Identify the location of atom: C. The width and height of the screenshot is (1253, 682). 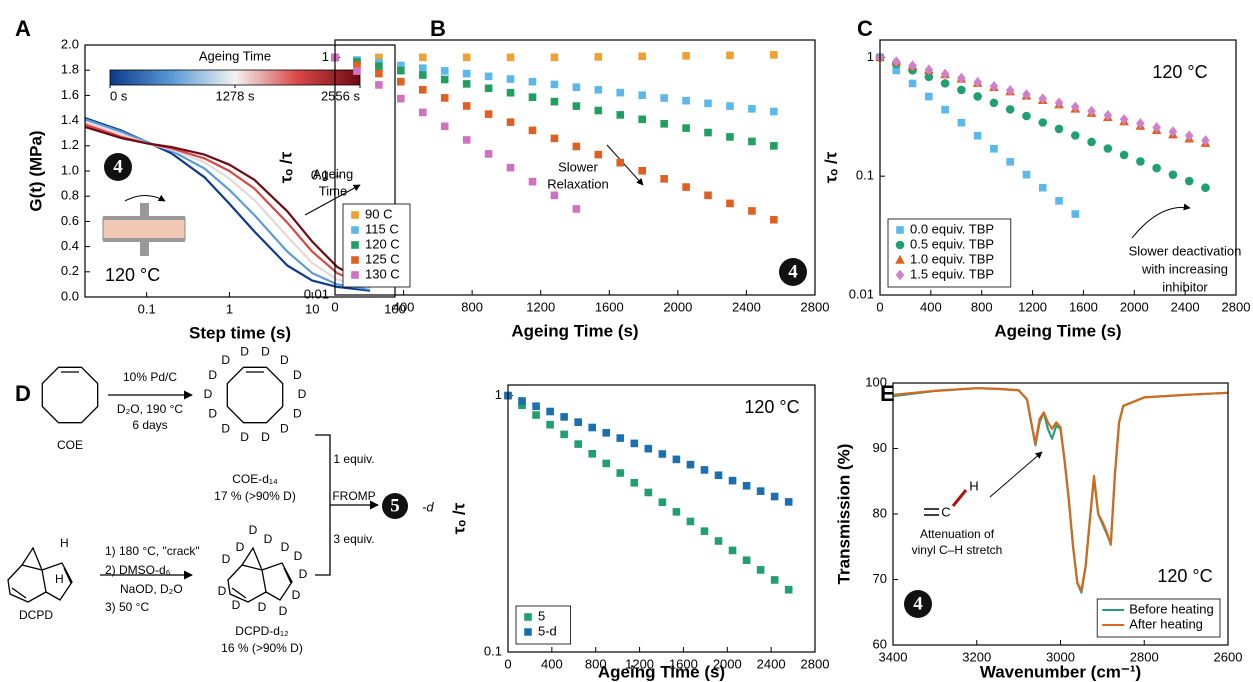
(945, 511).